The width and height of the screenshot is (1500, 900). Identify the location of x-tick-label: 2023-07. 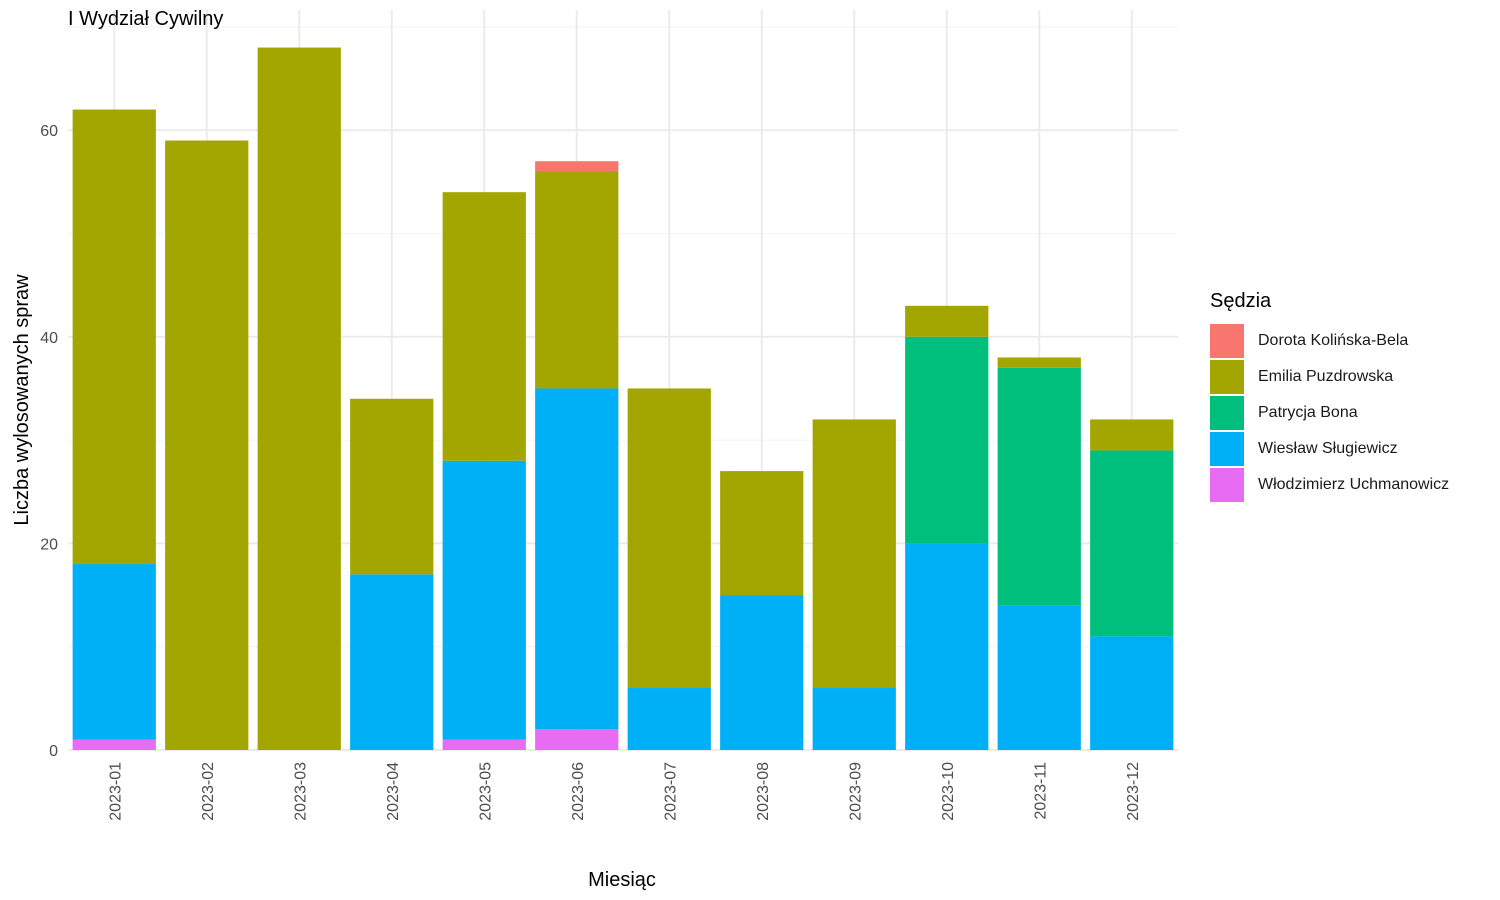
(670, 791).